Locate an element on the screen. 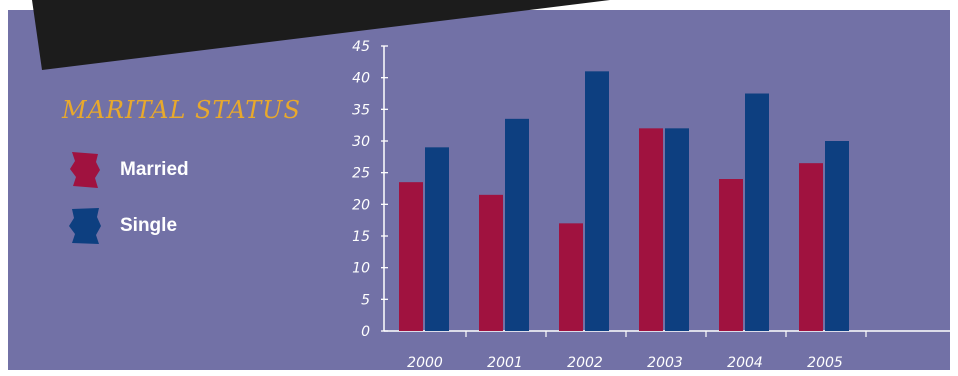  bar-single-2005 is located at coordinates (837, 236).